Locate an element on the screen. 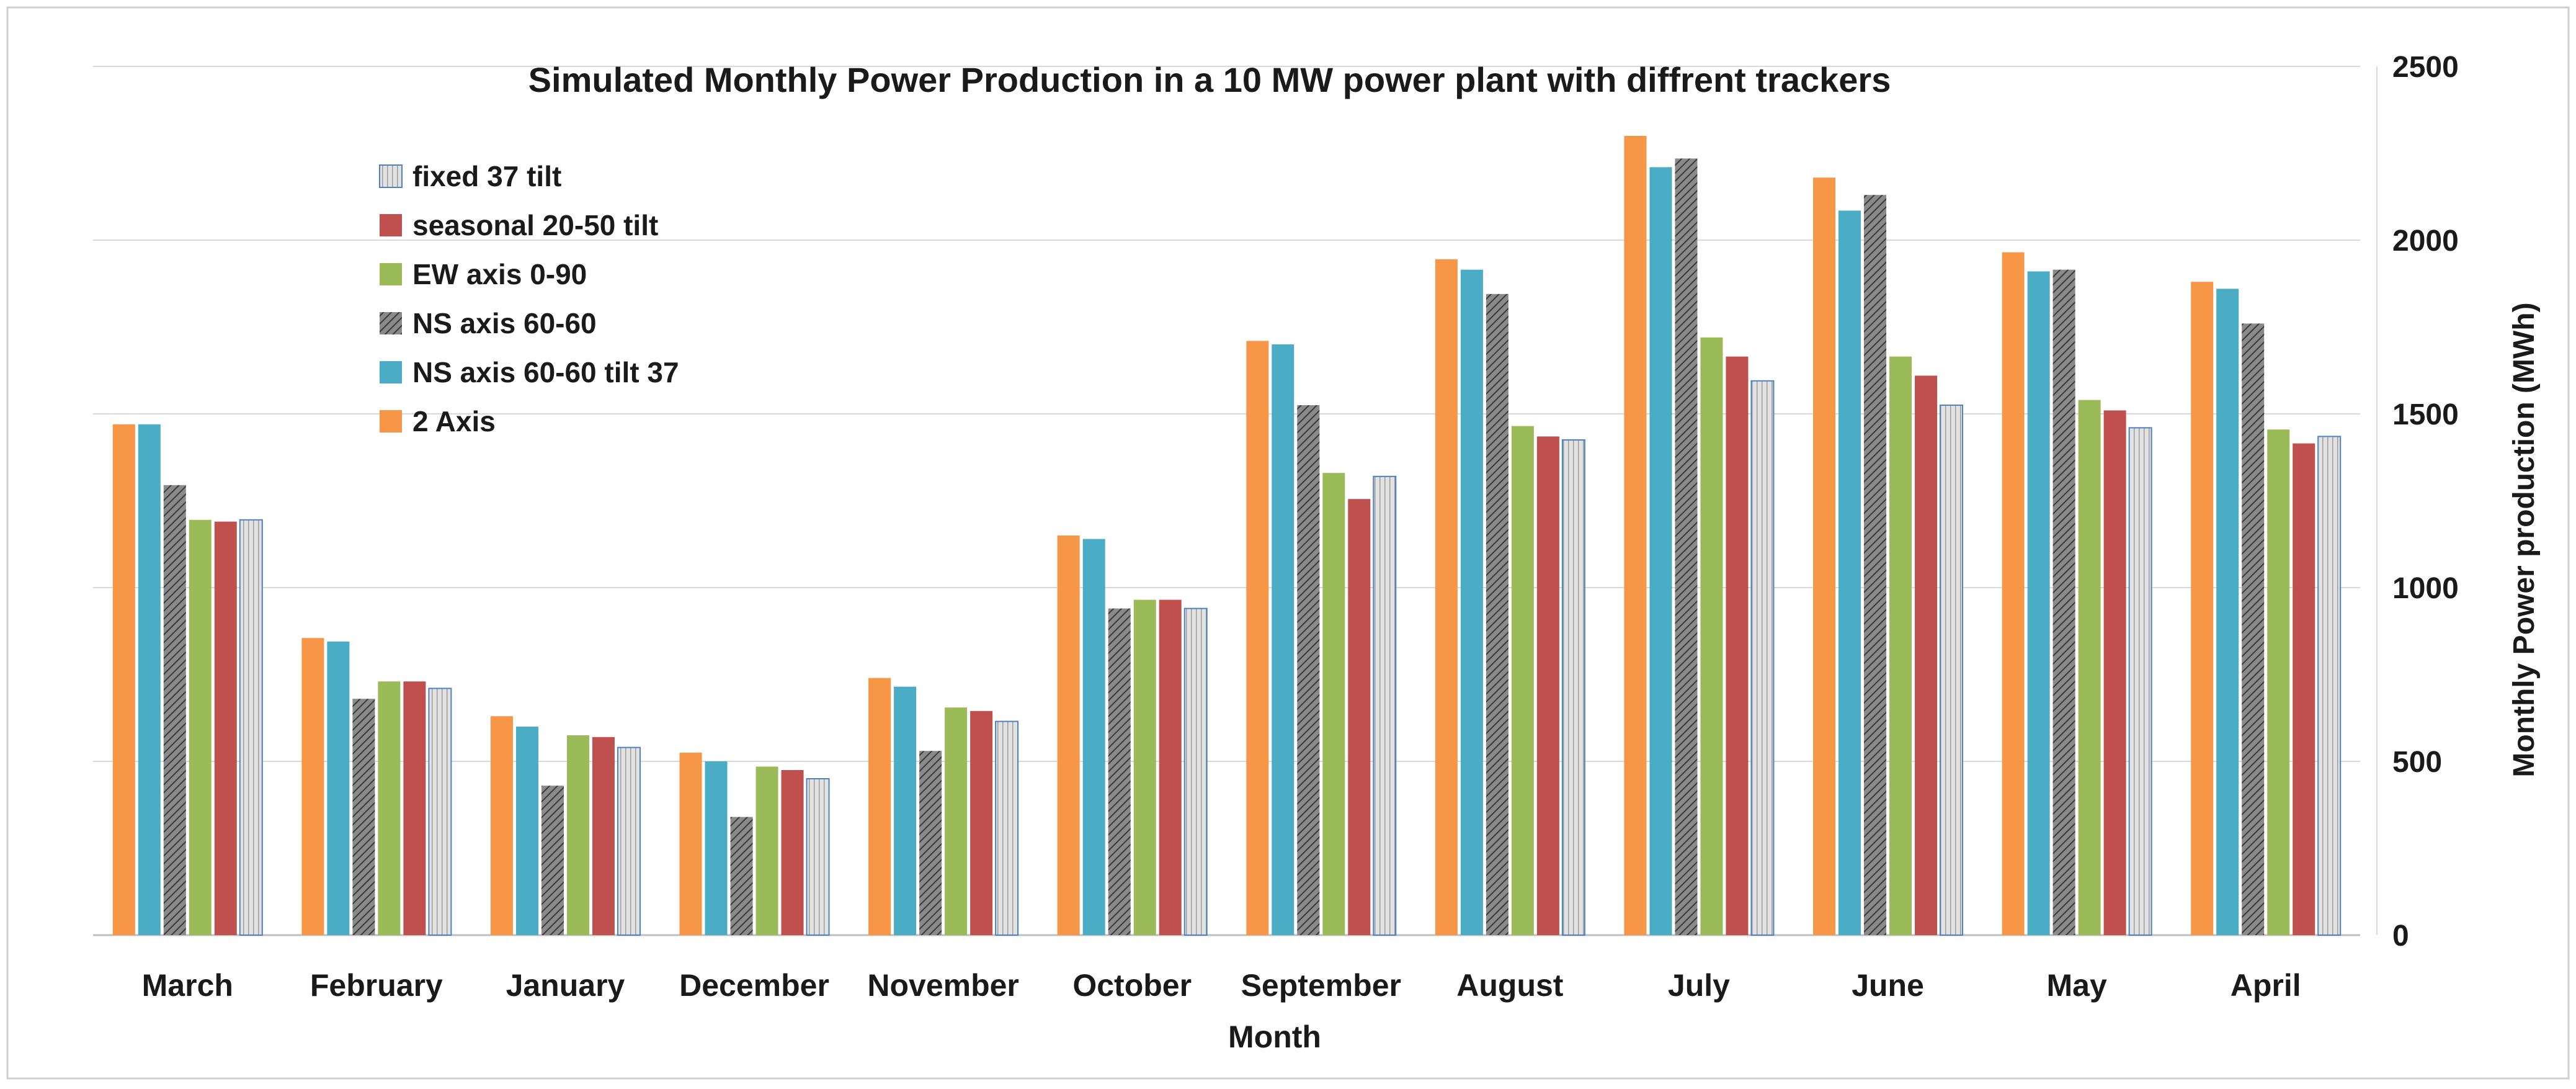 The height and width of the screenshot is (1089, 2576). bar-february-fixed-37-tilt is located at coordinates (440, 812).